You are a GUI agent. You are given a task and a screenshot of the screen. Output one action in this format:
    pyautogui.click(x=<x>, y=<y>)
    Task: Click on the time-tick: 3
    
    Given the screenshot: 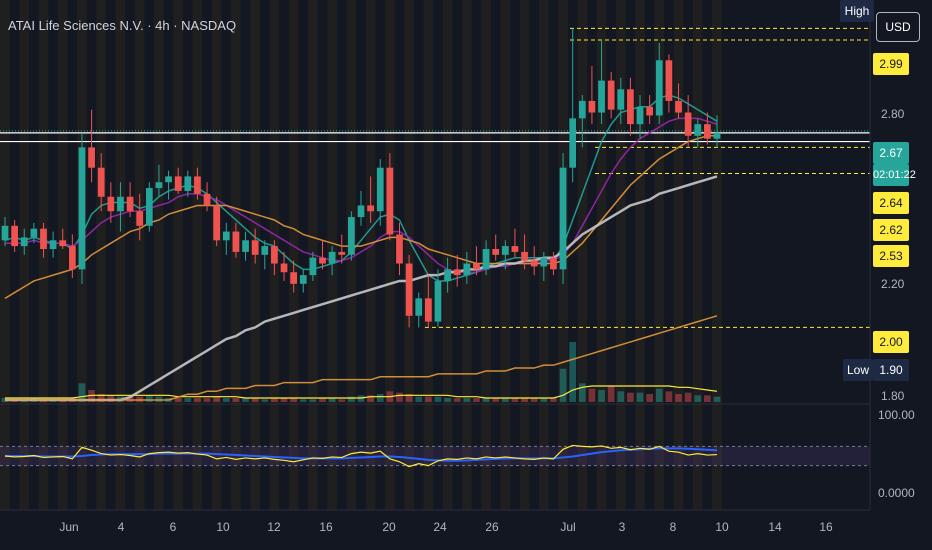 What is the action you would take?
    pyautogui.click(x=622, y=527)
    